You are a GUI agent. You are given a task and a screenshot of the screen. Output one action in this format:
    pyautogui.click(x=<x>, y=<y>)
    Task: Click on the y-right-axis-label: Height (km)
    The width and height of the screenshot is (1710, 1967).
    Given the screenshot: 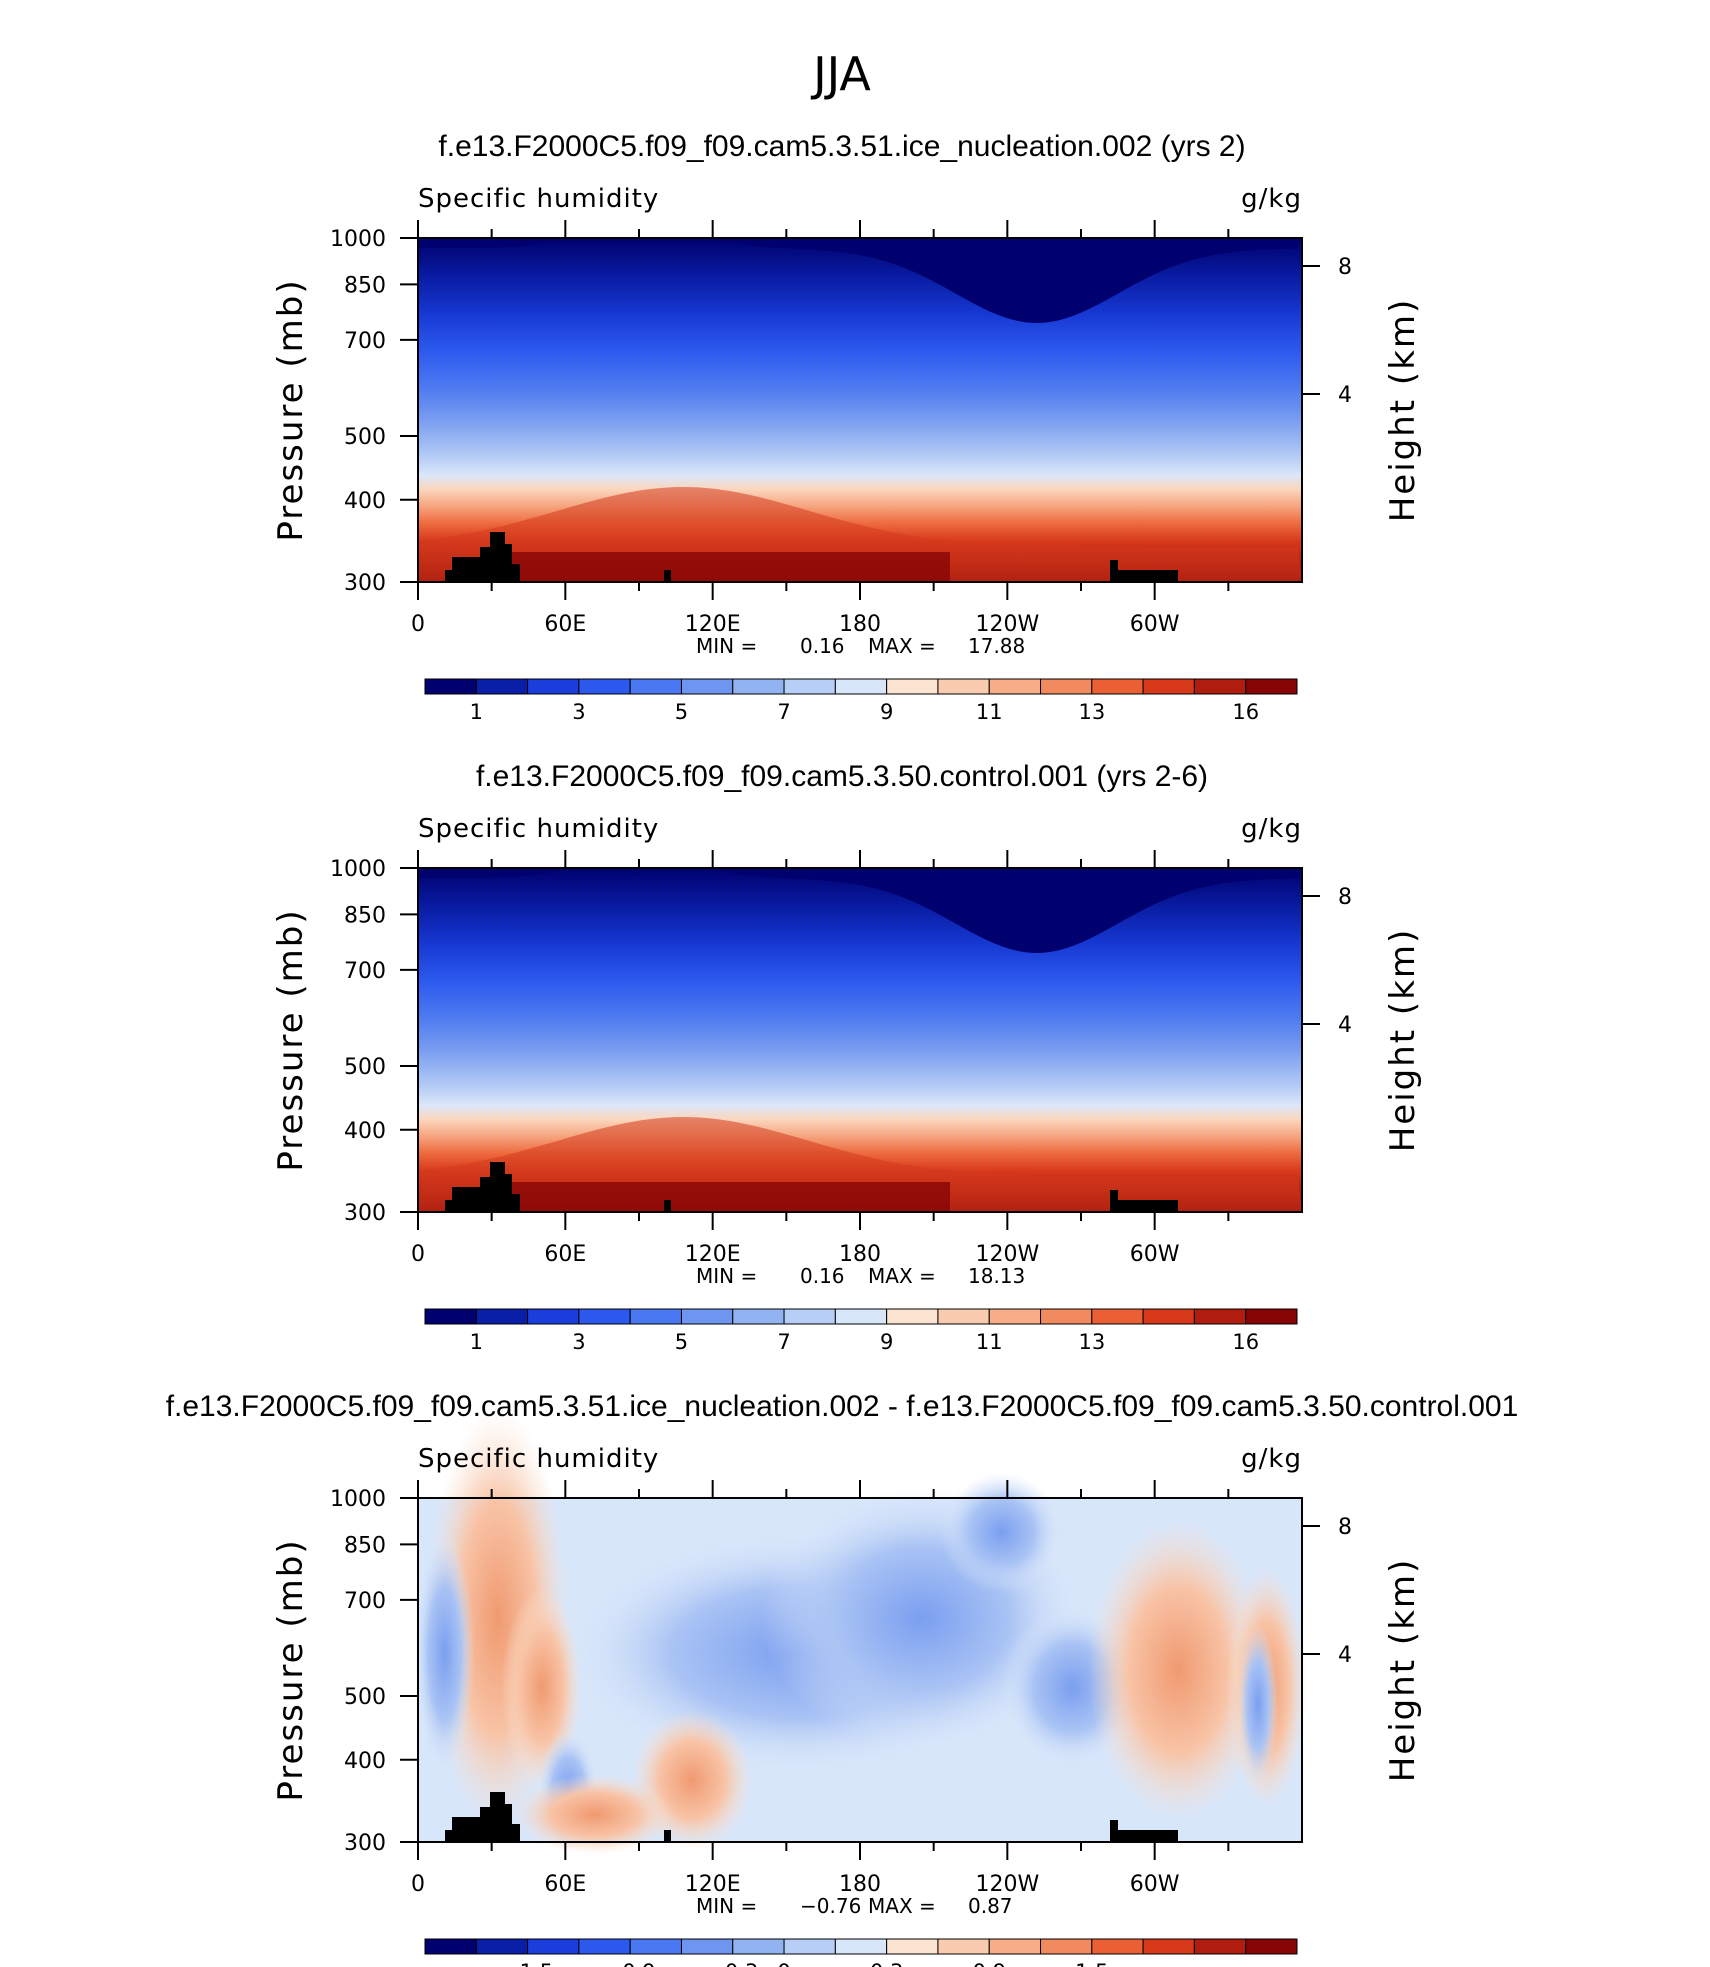 What is the action you would take?
    pyautogui.click(x=1403, y=1670)
    